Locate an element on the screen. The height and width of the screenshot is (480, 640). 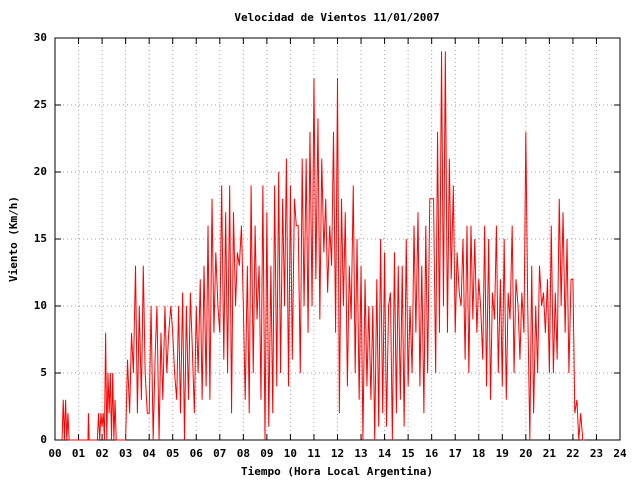
x-tick-label: 05 is located at coordinates (172, 453).